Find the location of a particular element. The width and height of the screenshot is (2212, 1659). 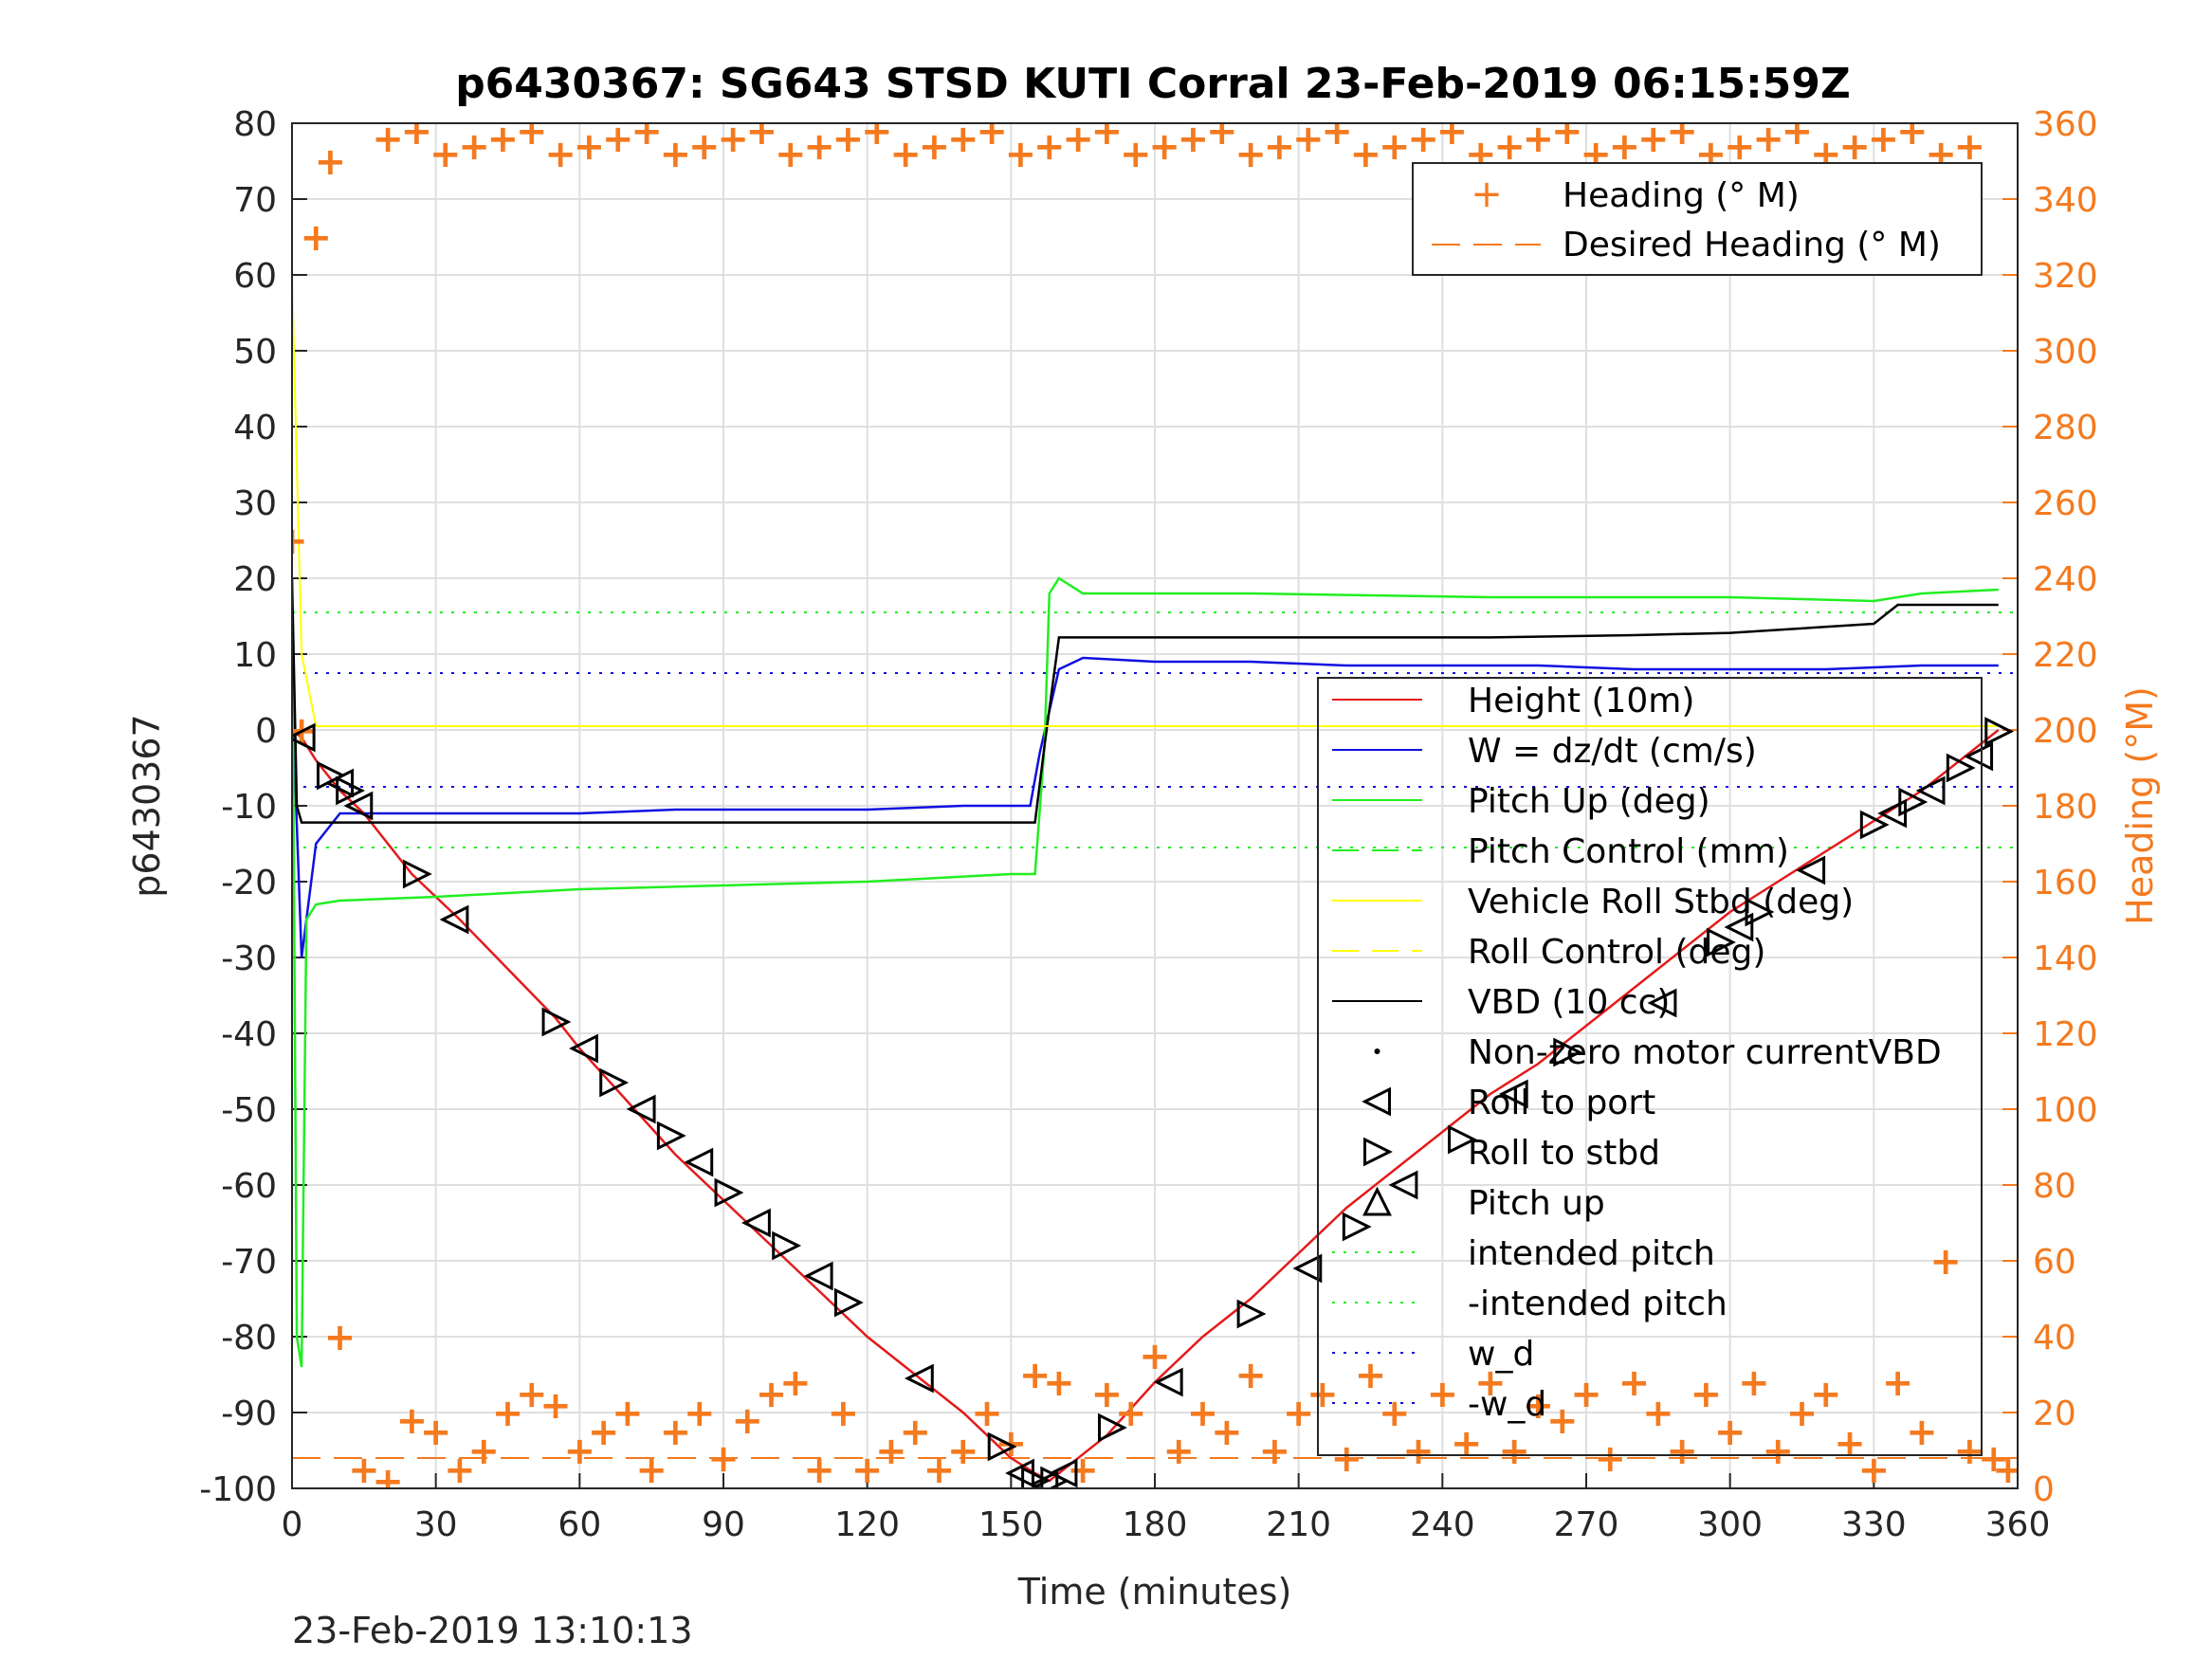

heading-point-61: + is located at coordinates (1707, 1394).